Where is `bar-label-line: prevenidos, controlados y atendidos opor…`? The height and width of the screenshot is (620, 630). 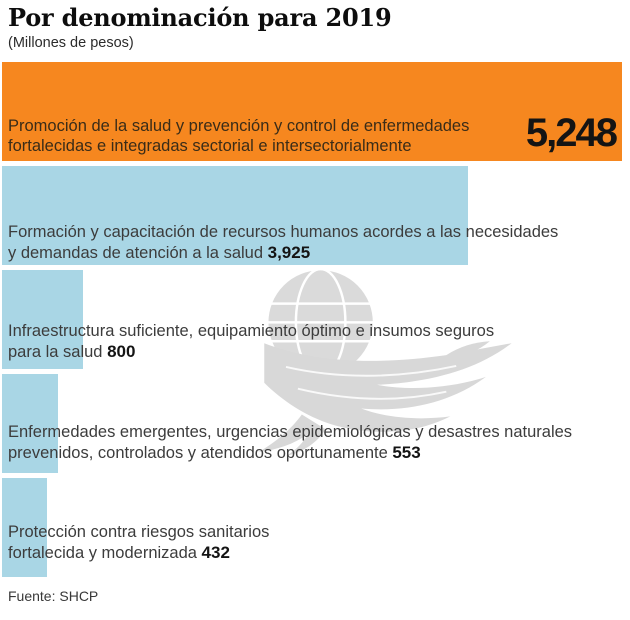 bar-label-line: prevenidos, controlados y atendidos opor… is located at coordinates (198, 452).